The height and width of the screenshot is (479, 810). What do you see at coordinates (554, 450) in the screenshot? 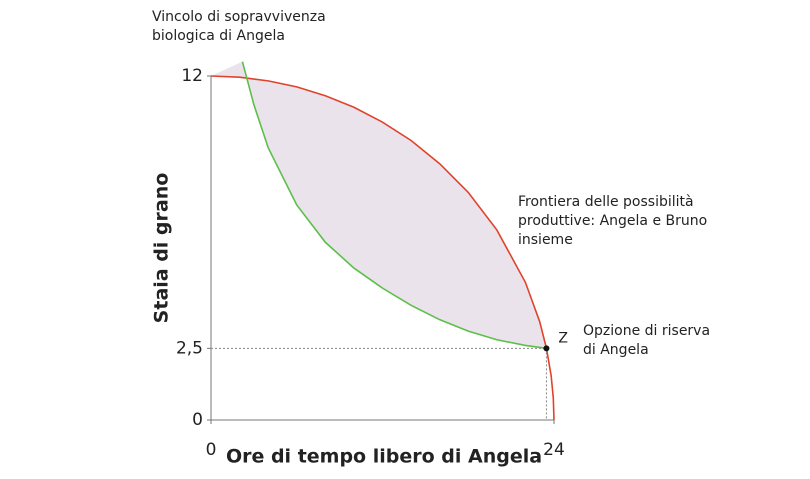
I see `x-tick-label: 24` at bounding box center [554, 450].